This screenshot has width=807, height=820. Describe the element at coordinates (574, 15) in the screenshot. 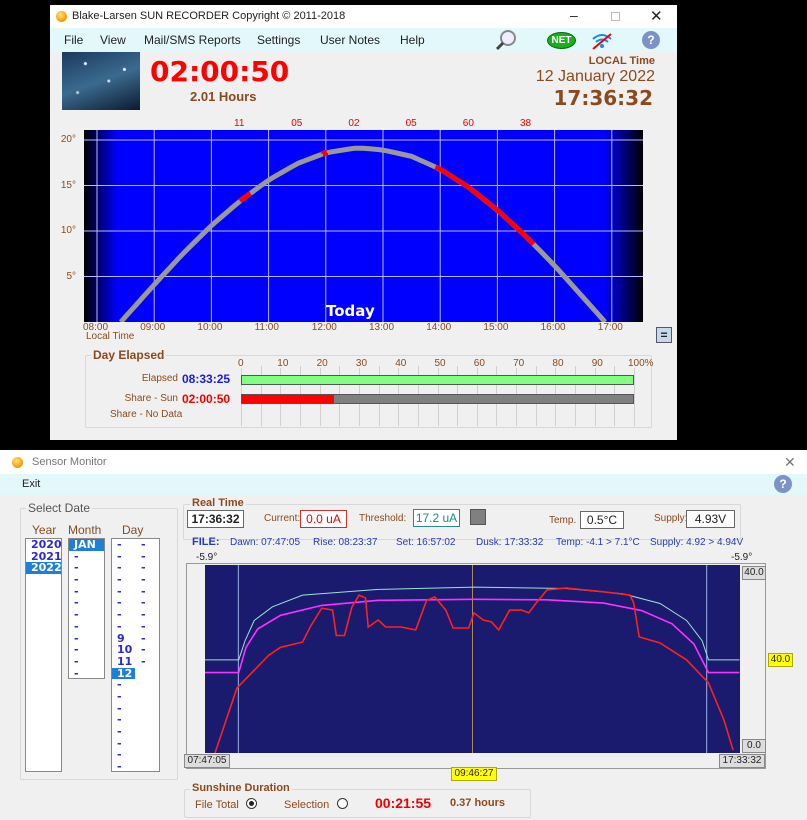

I see `minimize-button: –` at that location.